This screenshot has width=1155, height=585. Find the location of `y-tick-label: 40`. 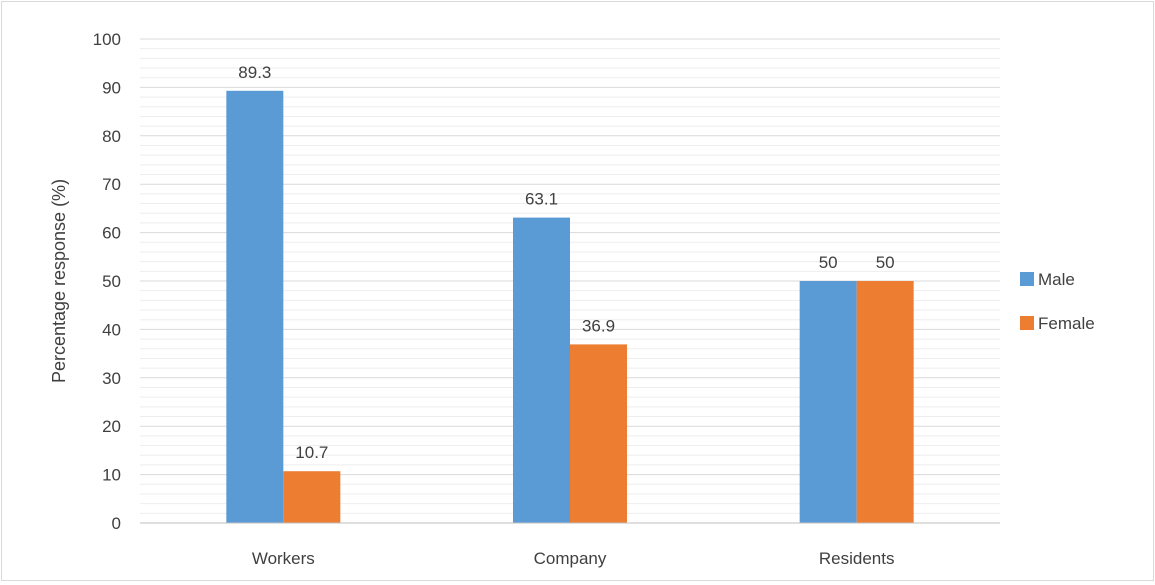

y-tick-label: 40 is located at coordinates (111, 329).